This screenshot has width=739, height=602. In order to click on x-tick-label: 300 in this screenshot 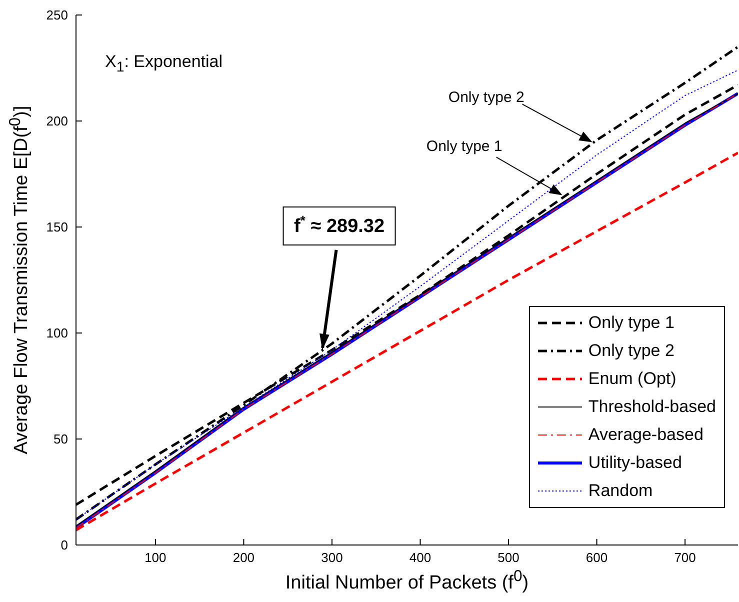, I will do `click(332, 558)`.